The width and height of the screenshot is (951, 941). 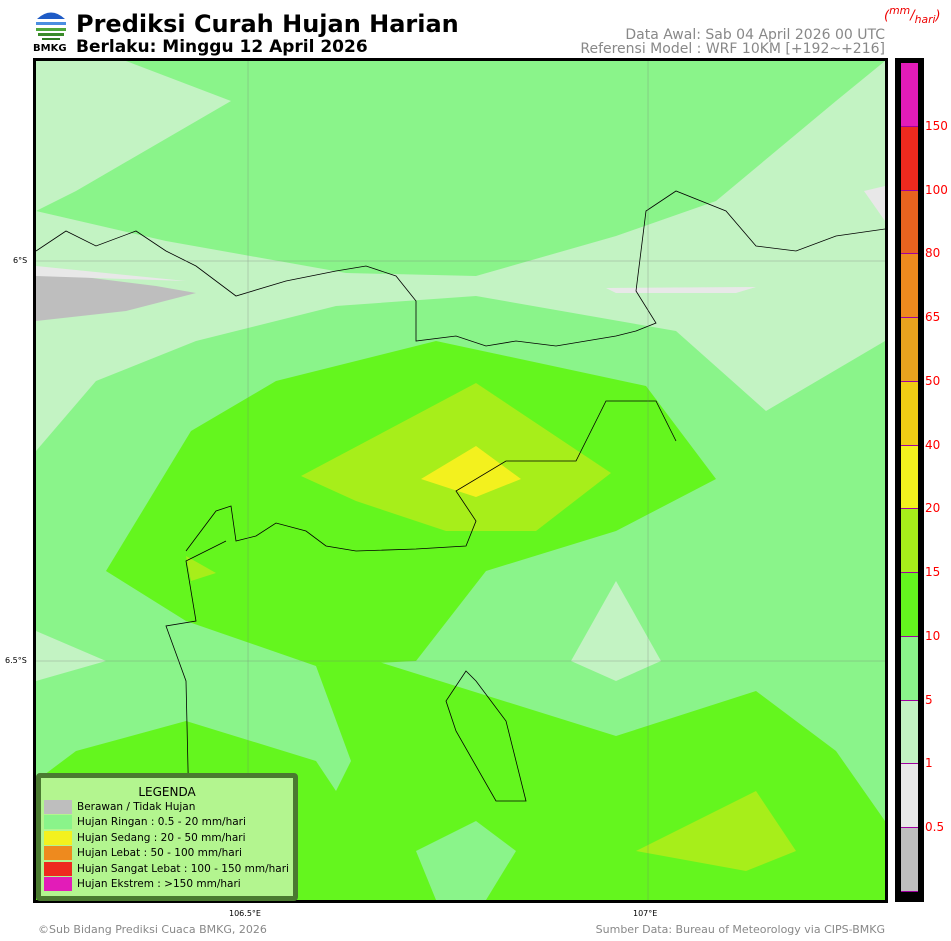 I want to click on legend-label: Hujan Sedang : 20 - 50 mm/hari, so click(x=161, y=837).